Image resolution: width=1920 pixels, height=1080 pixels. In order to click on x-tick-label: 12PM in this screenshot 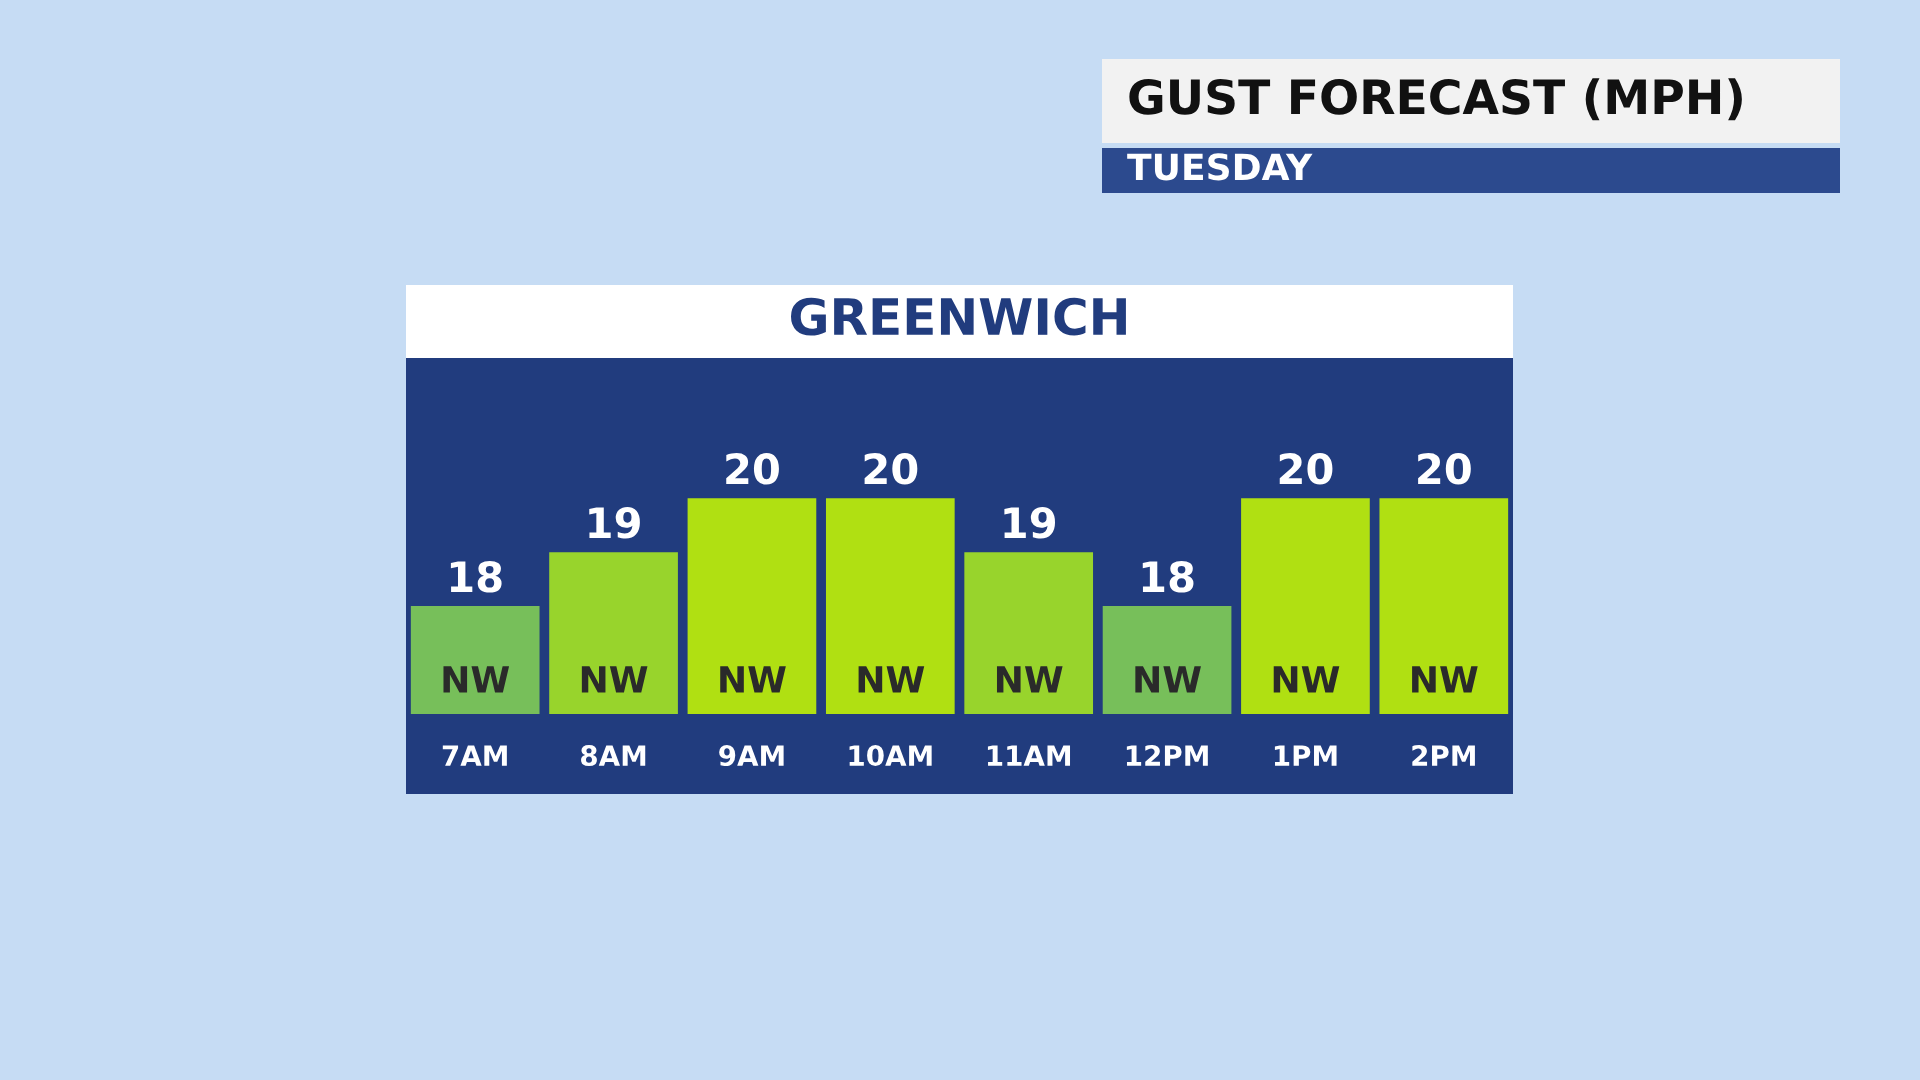, I will do `click(1167, 755)`.